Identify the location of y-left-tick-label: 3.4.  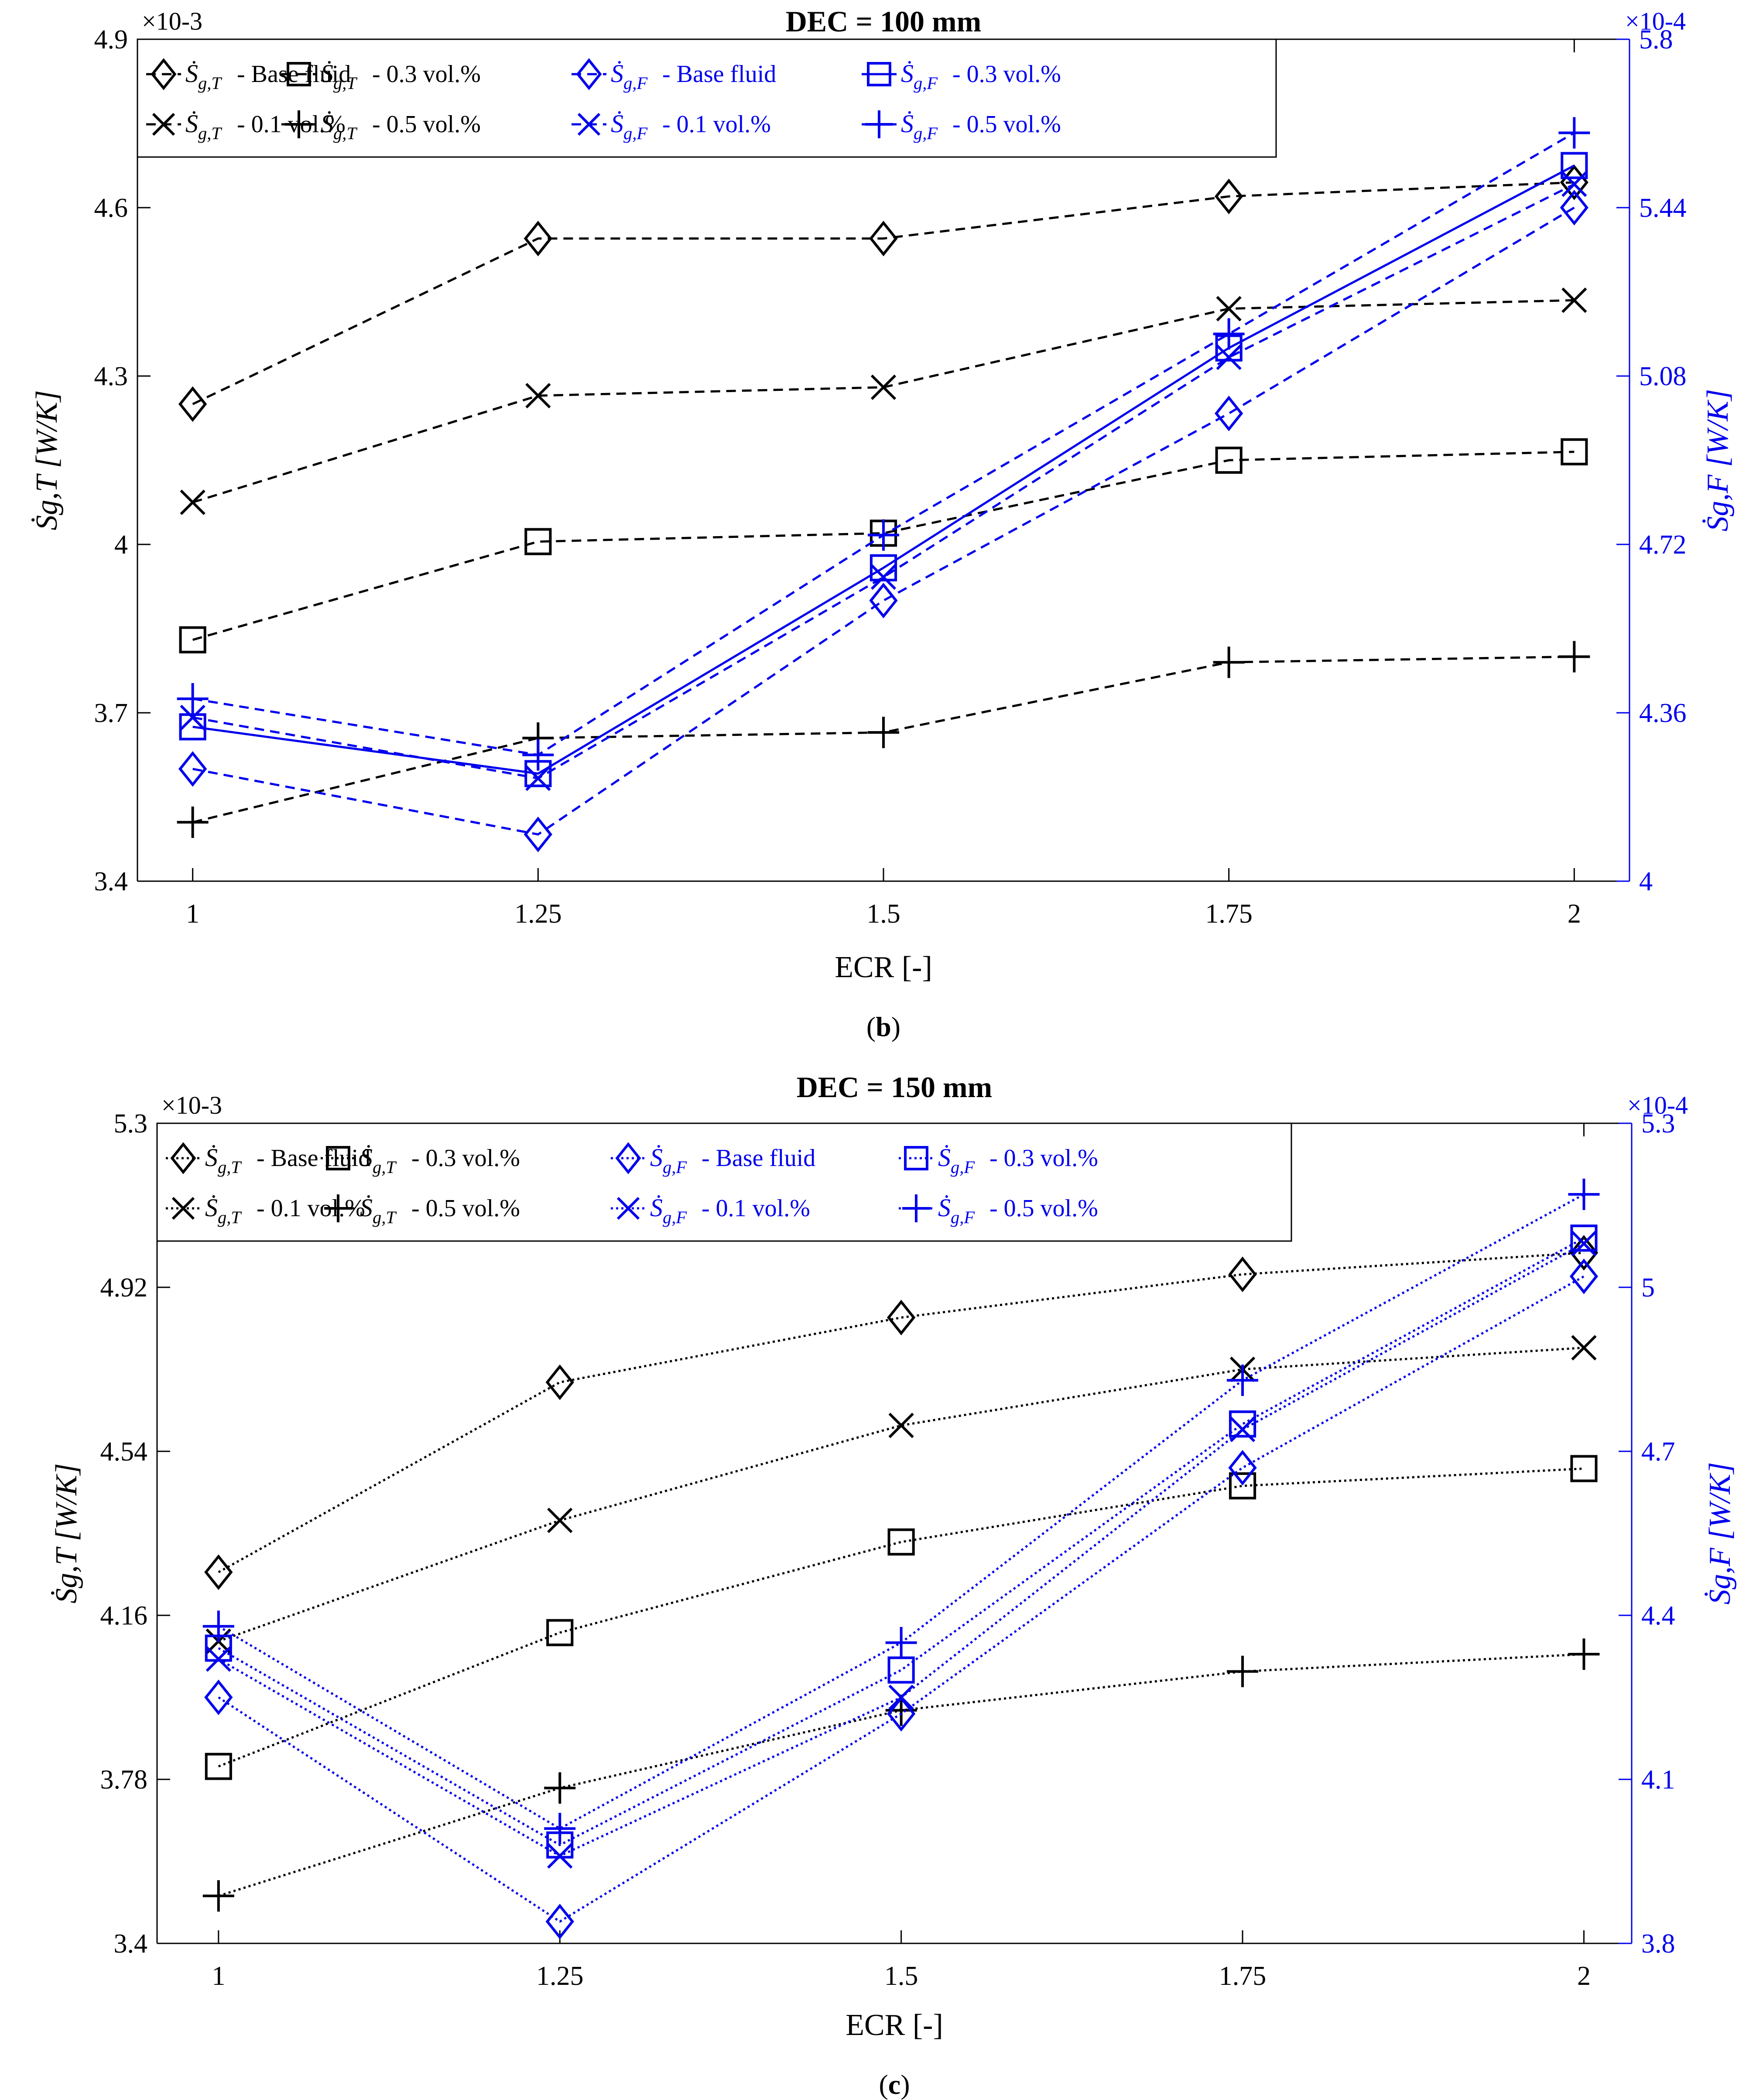
(111, 881).